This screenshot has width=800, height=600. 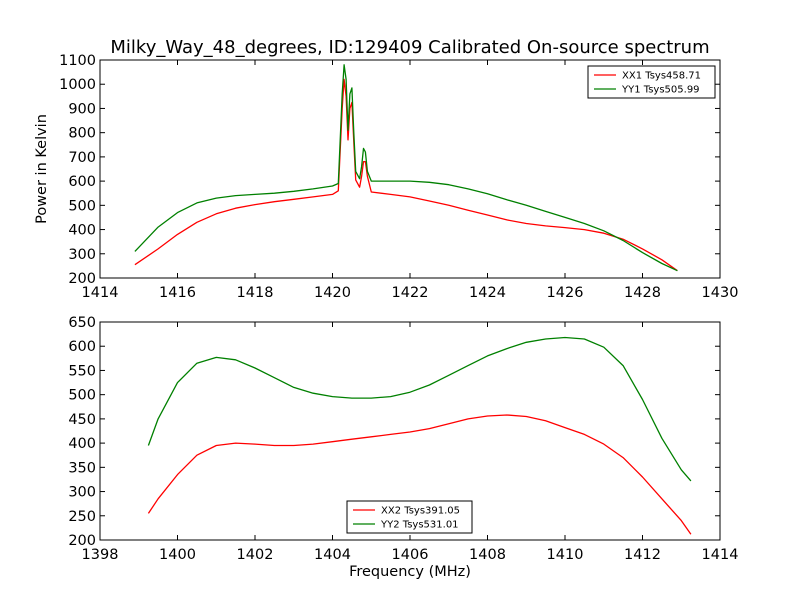 What do you see at coordinates (77, 85) in the screenshot?
I see `y-tick-label: 1000` at bounding box center [77, 85].